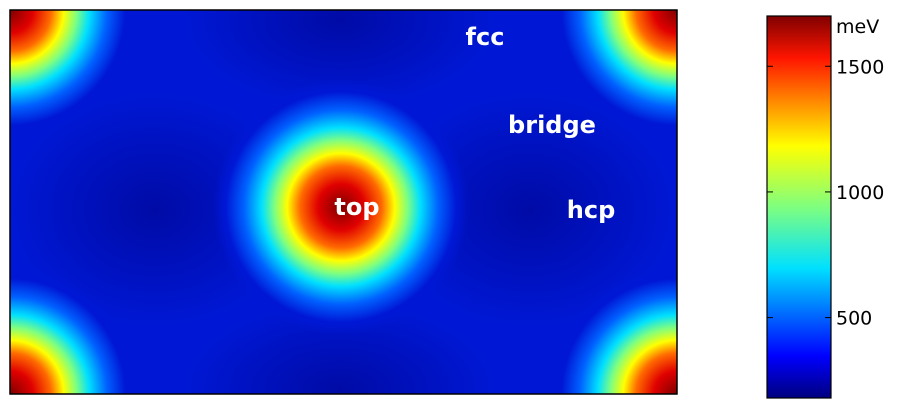 This screenshot has width=903, height=401. I want to click on colorbar: meV 500 1000 1500, so click(825, 207).